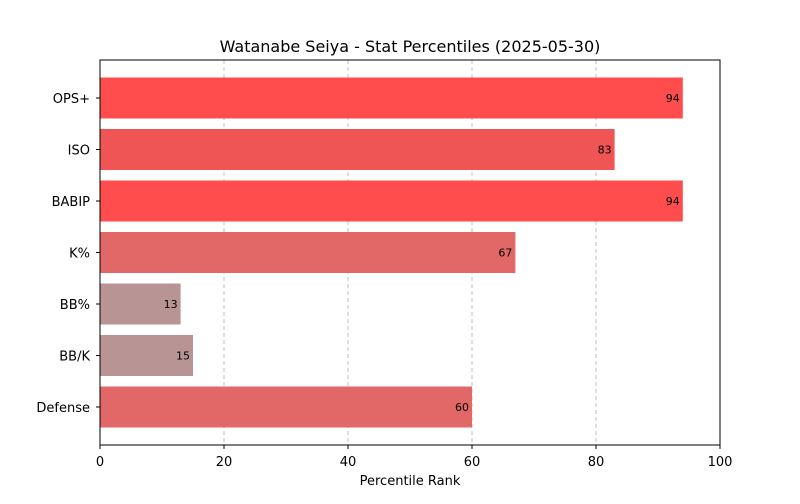 Image resolution: width=800 pixels, height=504 pixels. Describe the element at coordinates (68, 254) in the screenshot. I see `y-axis: OPS+ ISO BABIP K% BB% BB/K Defense` at that location.